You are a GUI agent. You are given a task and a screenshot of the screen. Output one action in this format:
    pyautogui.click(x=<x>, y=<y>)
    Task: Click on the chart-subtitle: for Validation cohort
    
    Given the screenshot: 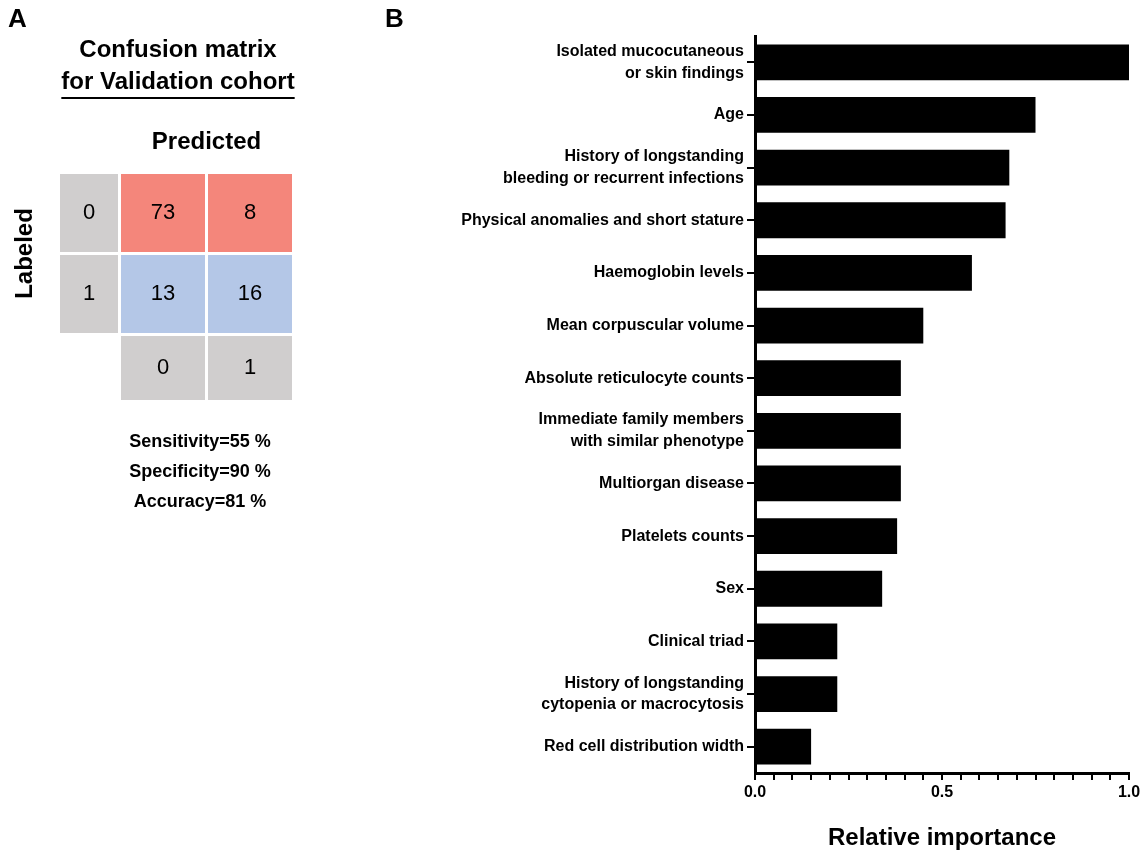 What is the action you would take?
    pyautogui.click(x=178, y=80)
    